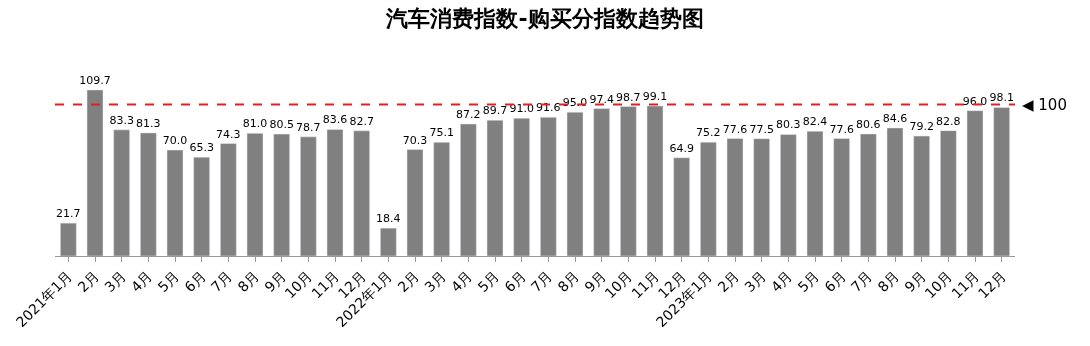 This screenshot has width=1090, height=346. I want to click on data-label: 80.3, so click(788, 125).